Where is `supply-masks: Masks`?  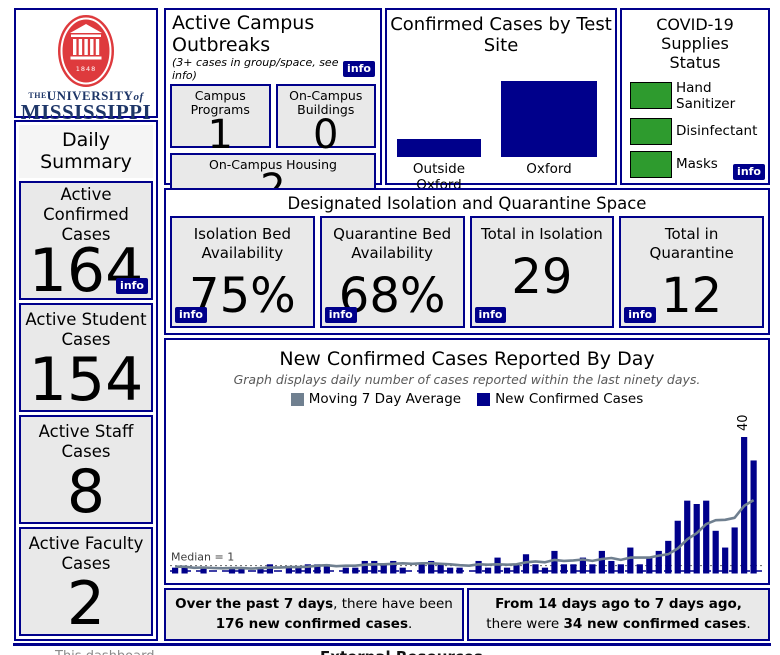 supply-masks: Masks is located at coordinates (699, 164).